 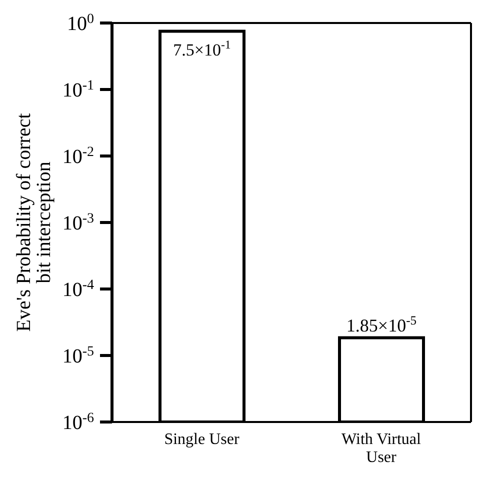 I want to click on y-tick-label: 10$^{0}$, so click(x=80, y=23).